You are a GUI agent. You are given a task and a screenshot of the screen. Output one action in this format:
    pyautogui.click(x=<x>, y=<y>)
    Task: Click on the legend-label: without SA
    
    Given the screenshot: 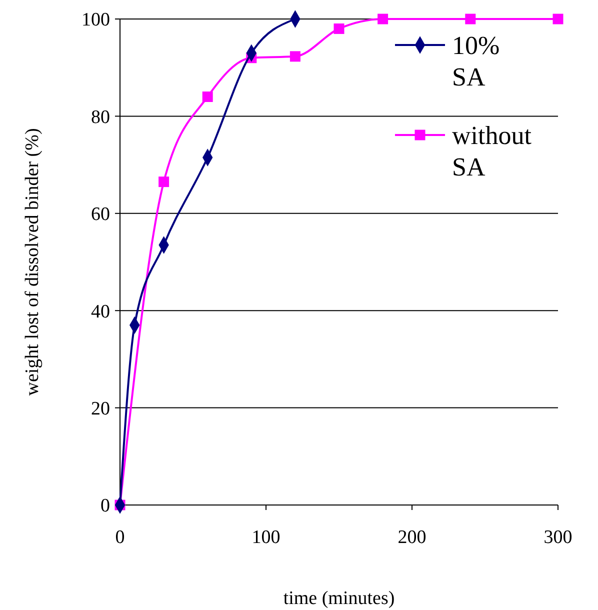 What is the action you would take?
    pyautogui.click(x=492, y=151)
    